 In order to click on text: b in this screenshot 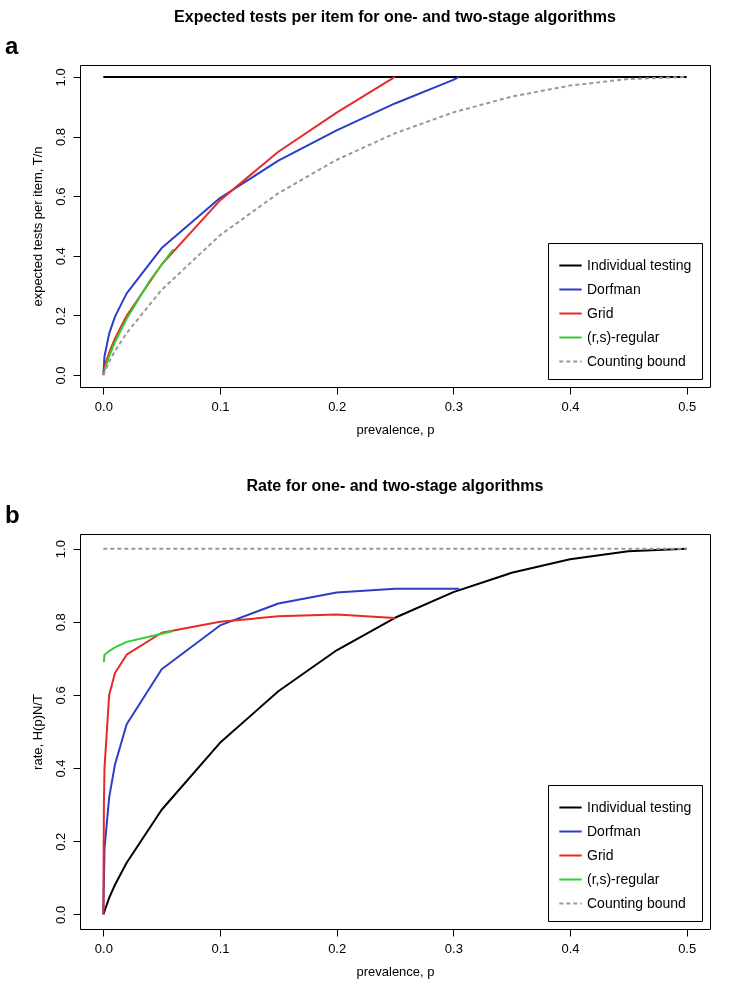, I will do `click(12, 514)`.